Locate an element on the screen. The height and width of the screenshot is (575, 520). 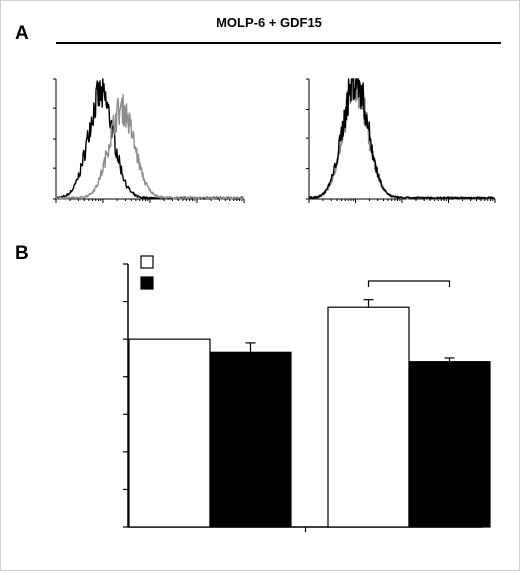
histogram-no-pretreatment is located at coordinates (149, 140).